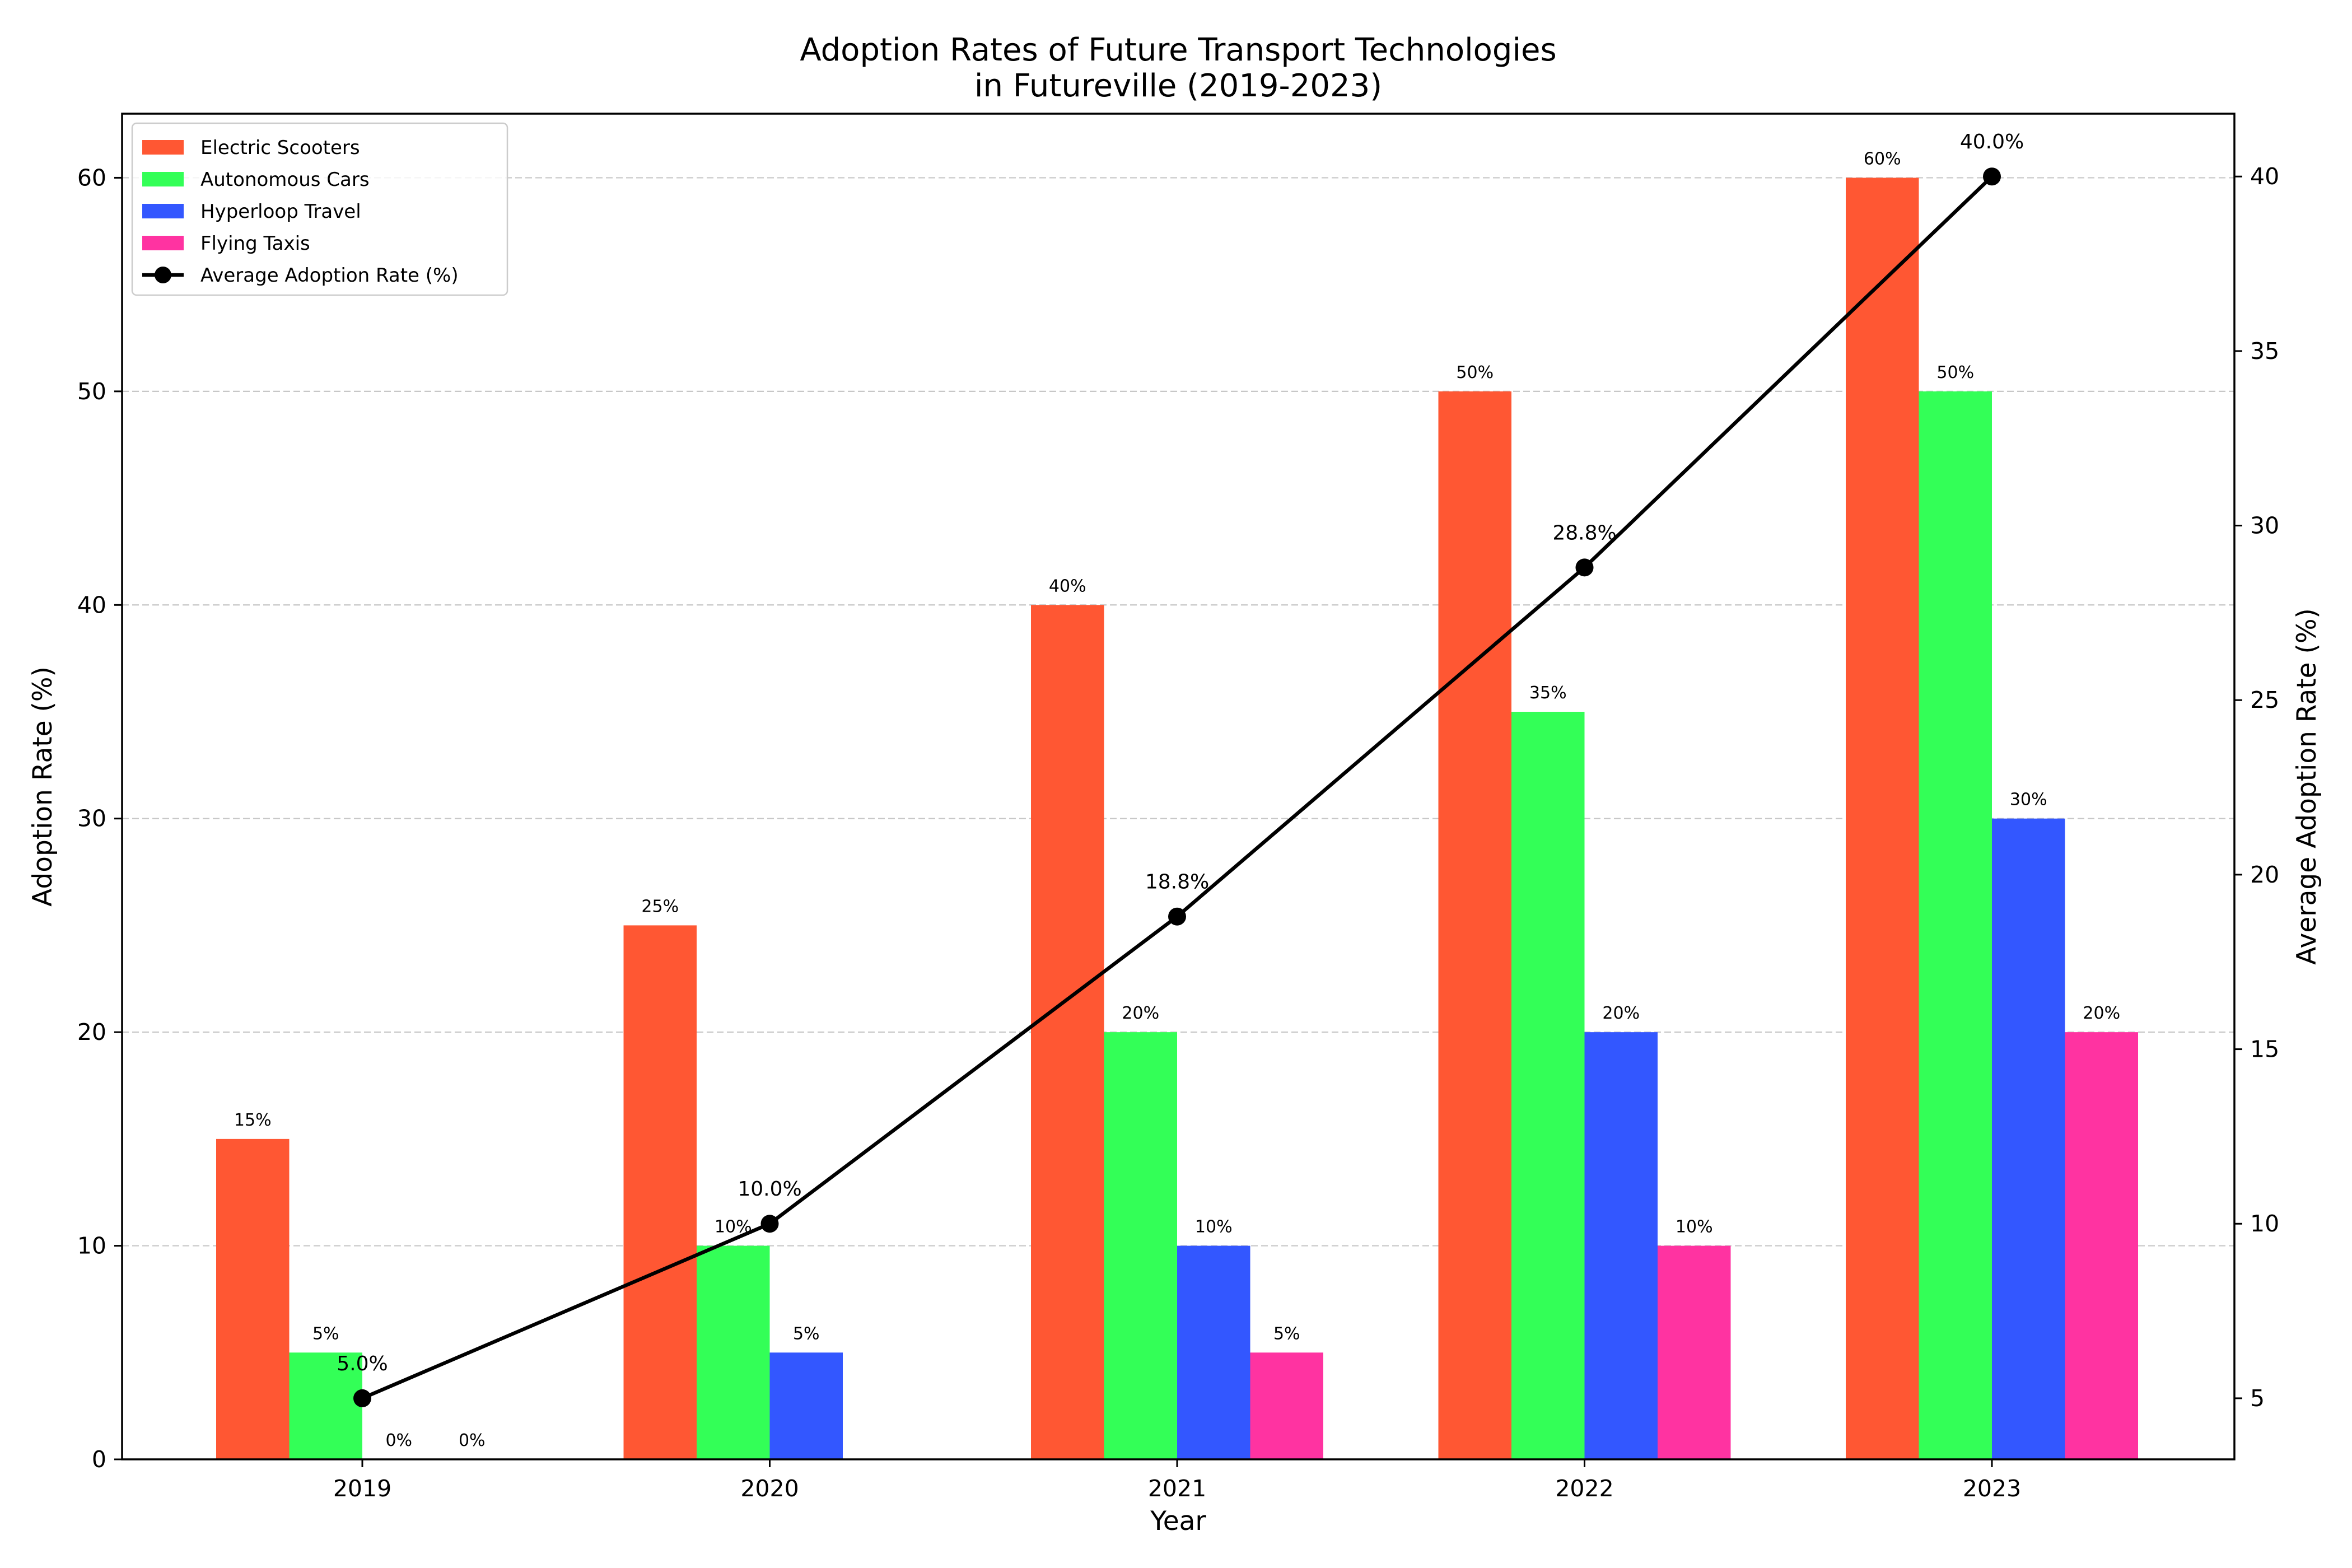 The image size is (2352, 1568). Describe the element at coordinates (1287, 1406) in the screenshot. I see `bar-flying-taxis-2021` at that location.